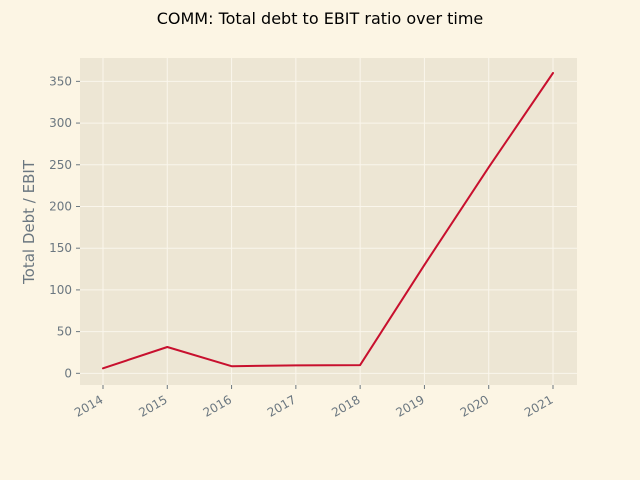 This screenshot has height=480, width=640. Describe the element at coordinates (60, 206) in the screenshot. I see `y-tick-label: 200` at that location.